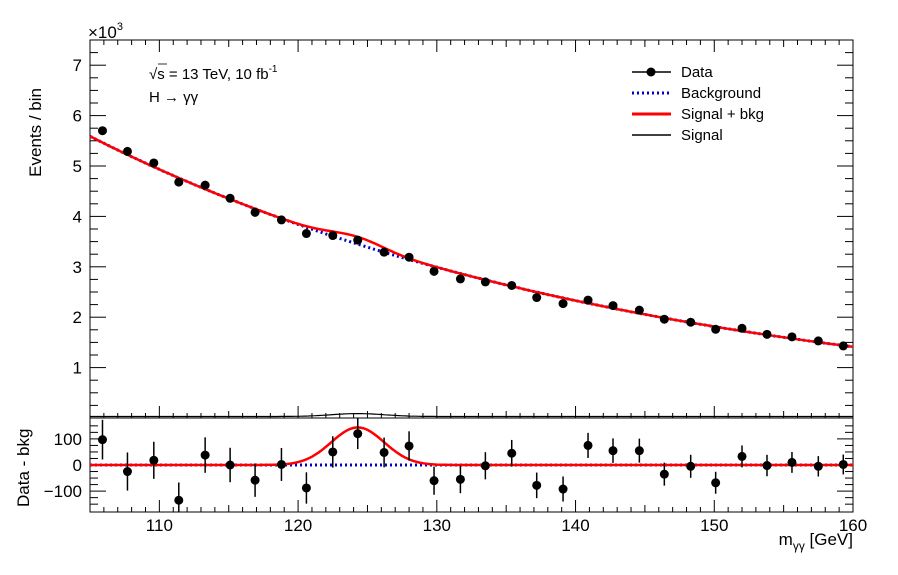 The image size is (898, 575). What do you see at coordinates (102, 32) in the screenshot?
I see `y-multiplier-base: ×10` at bounding box center [102, 32].